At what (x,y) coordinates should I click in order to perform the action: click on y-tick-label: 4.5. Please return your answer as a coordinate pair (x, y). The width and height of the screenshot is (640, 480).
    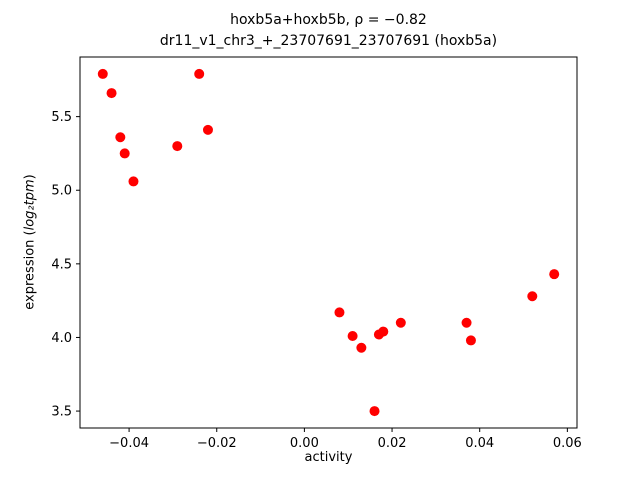
    Looking at the image, I should click on (61, 264).